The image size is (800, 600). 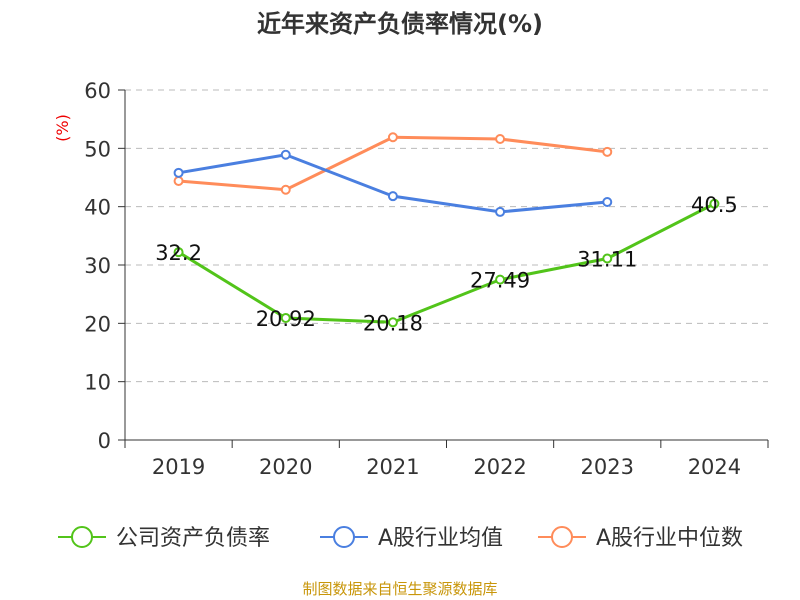 I want to click on y-tick-label: 30, so click(x=97, y=266).